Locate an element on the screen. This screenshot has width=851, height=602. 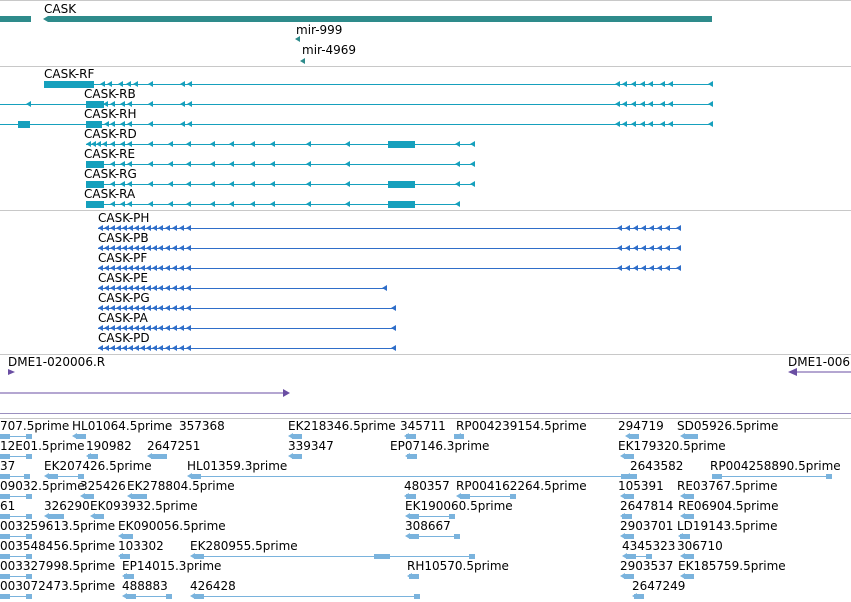
est-label: 294719 is located at coordinates (641, 426).